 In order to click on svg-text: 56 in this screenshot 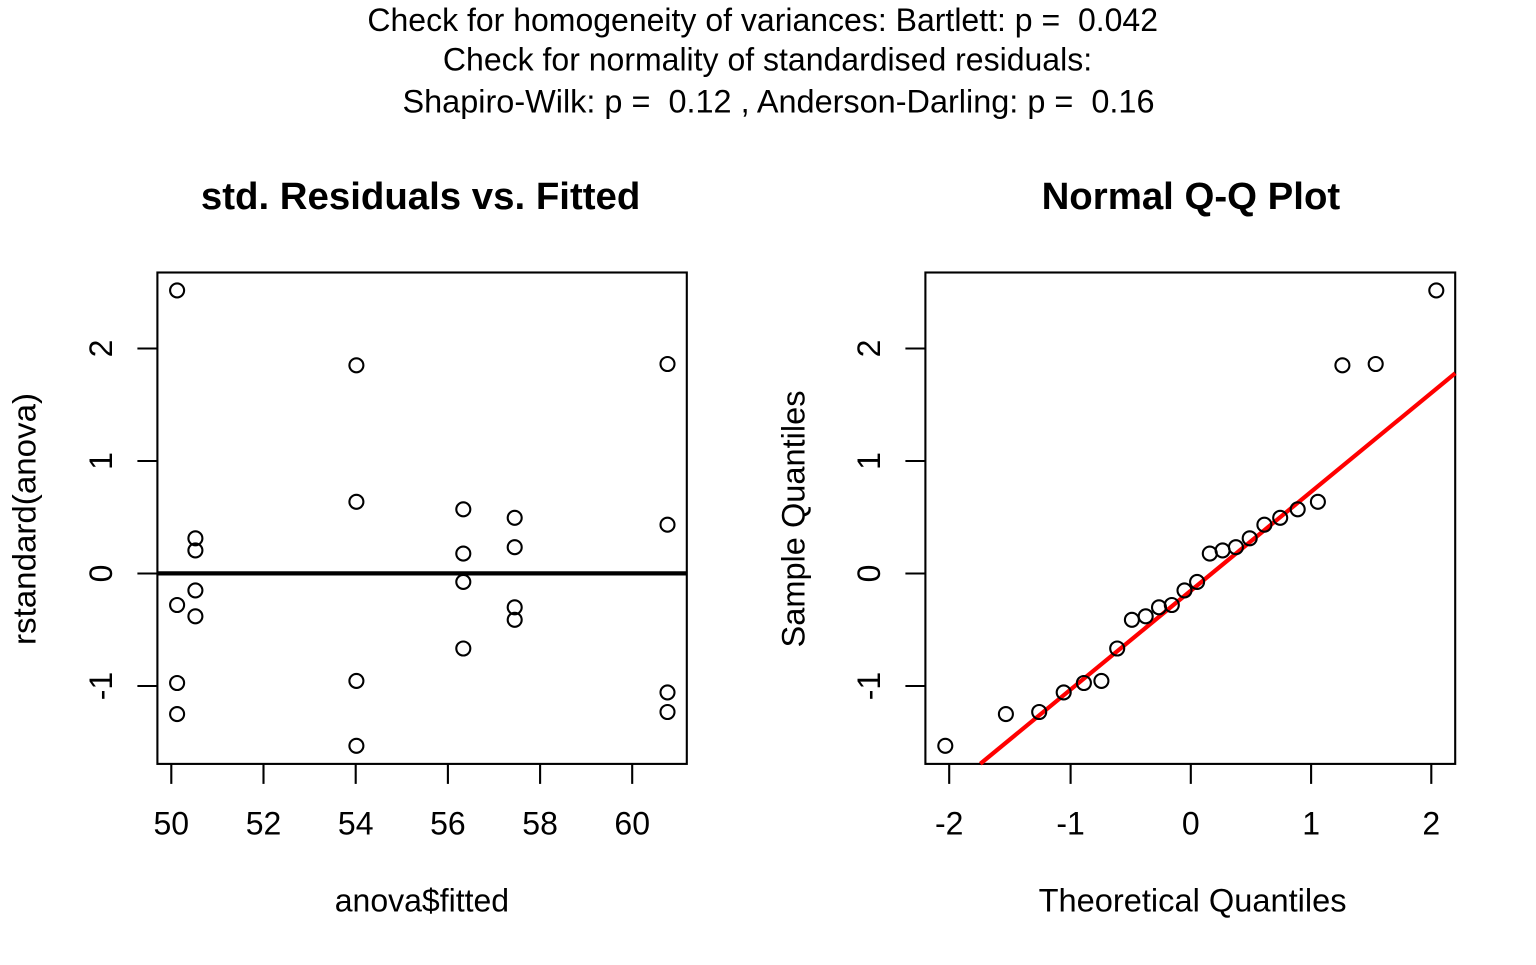, I will do `click(448, 824)`.